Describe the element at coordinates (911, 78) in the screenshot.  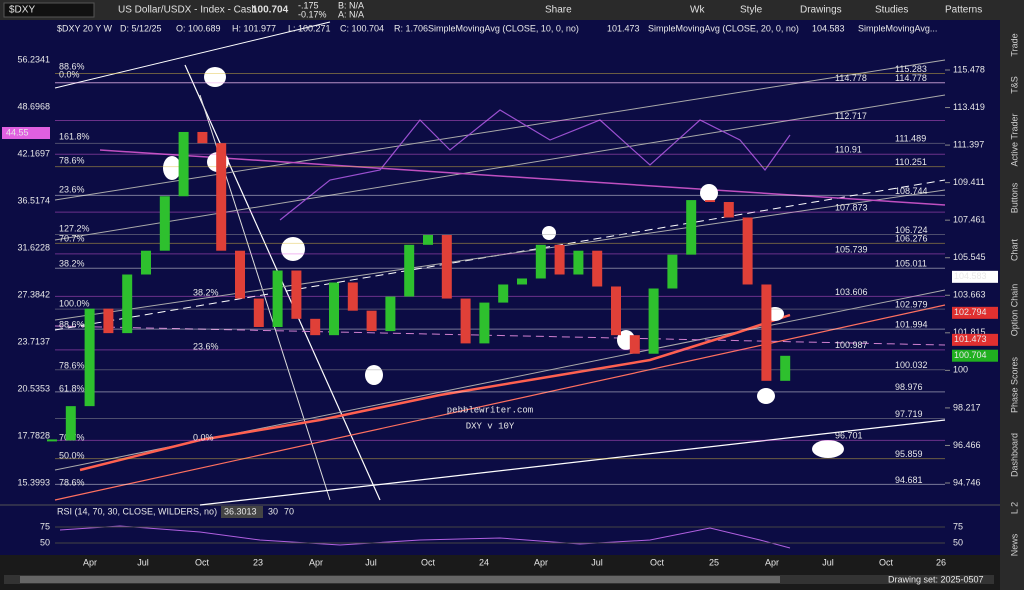
I see `fib-price: 114.778` at that location.